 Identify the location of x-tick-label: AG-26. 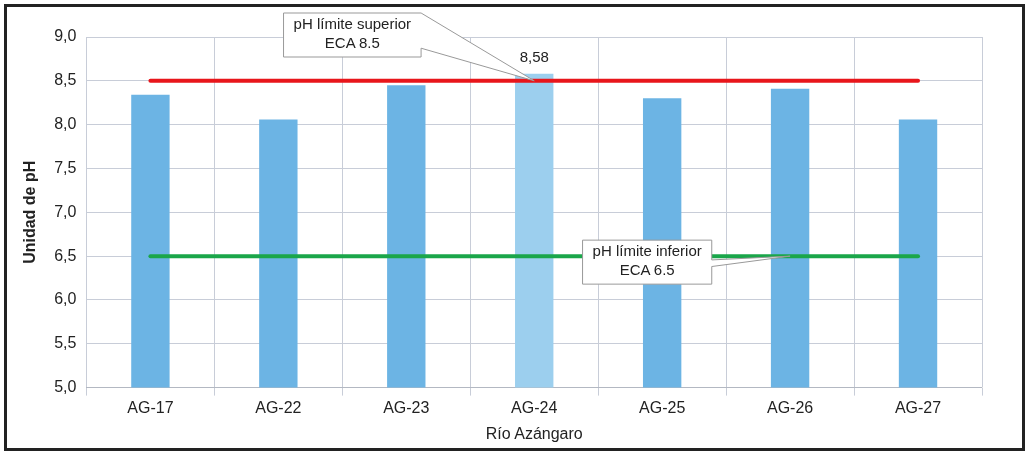
(790, 407).